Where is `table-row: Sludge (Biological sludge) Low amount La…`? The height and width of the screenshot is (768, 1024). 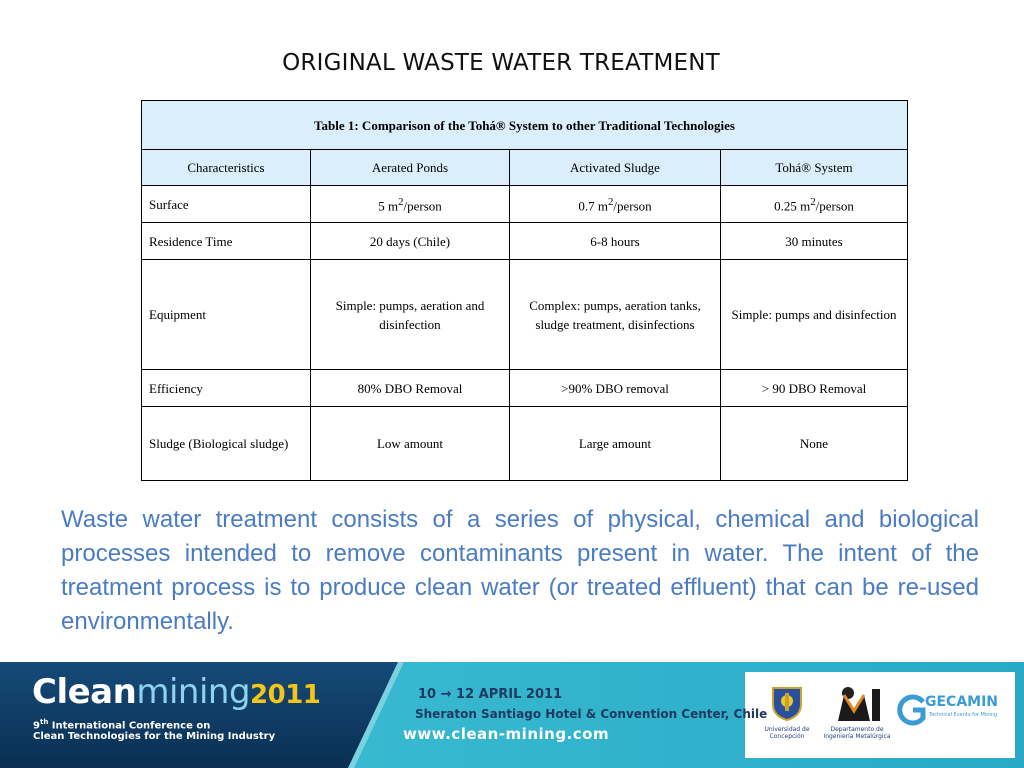
table-row: Sludge (Biological sludge) Low amount La… is located at coordinates (524, 443).